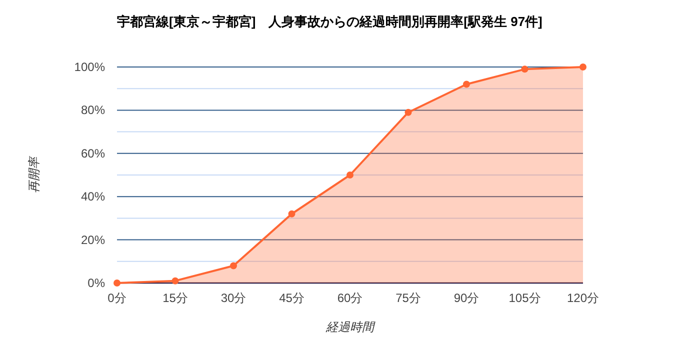  Describe the element at coordinates (93, 197) in the screenshot. I see `y-tick-label: 40%` at that location.